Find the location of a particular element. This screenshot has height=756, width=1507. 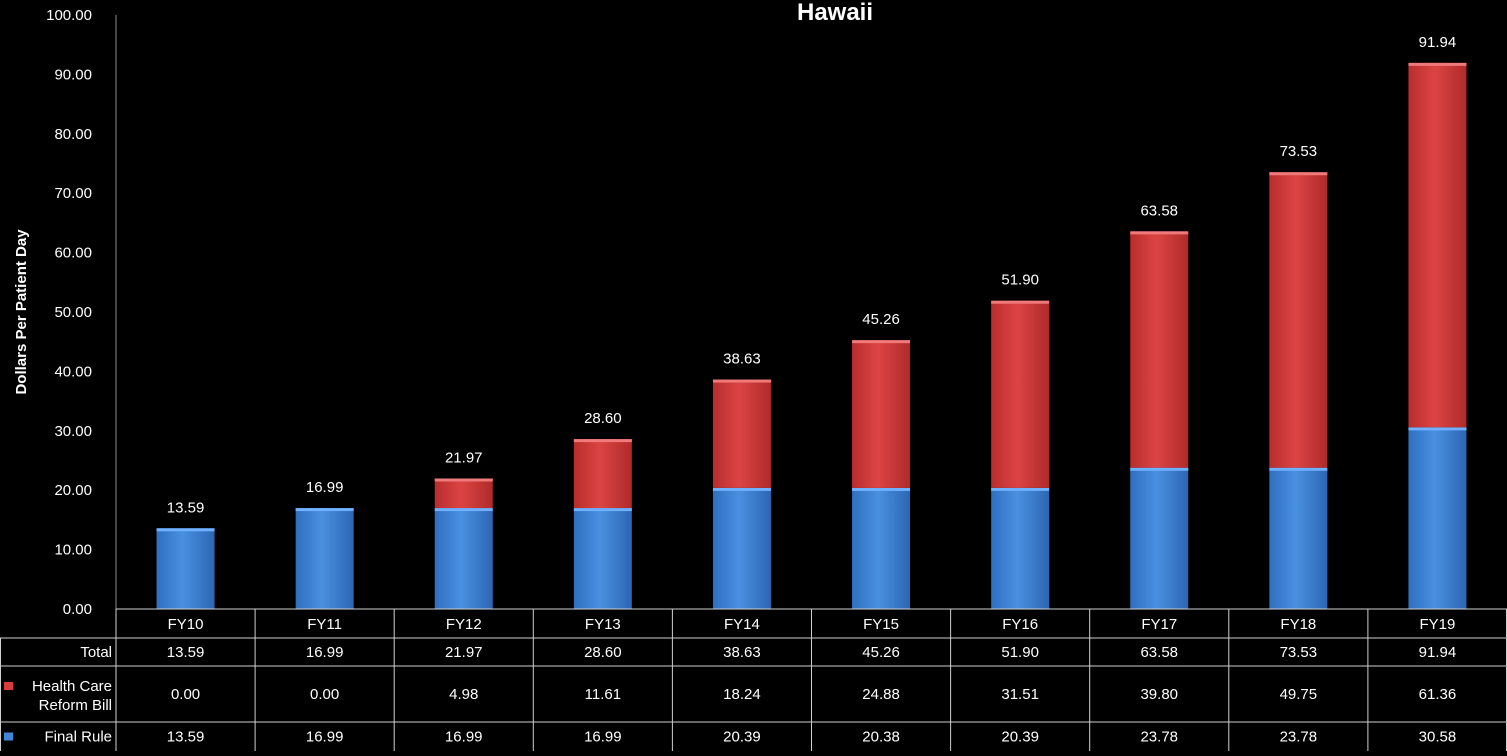

x-category-label: FY11 is located at coordinates (324, 624).